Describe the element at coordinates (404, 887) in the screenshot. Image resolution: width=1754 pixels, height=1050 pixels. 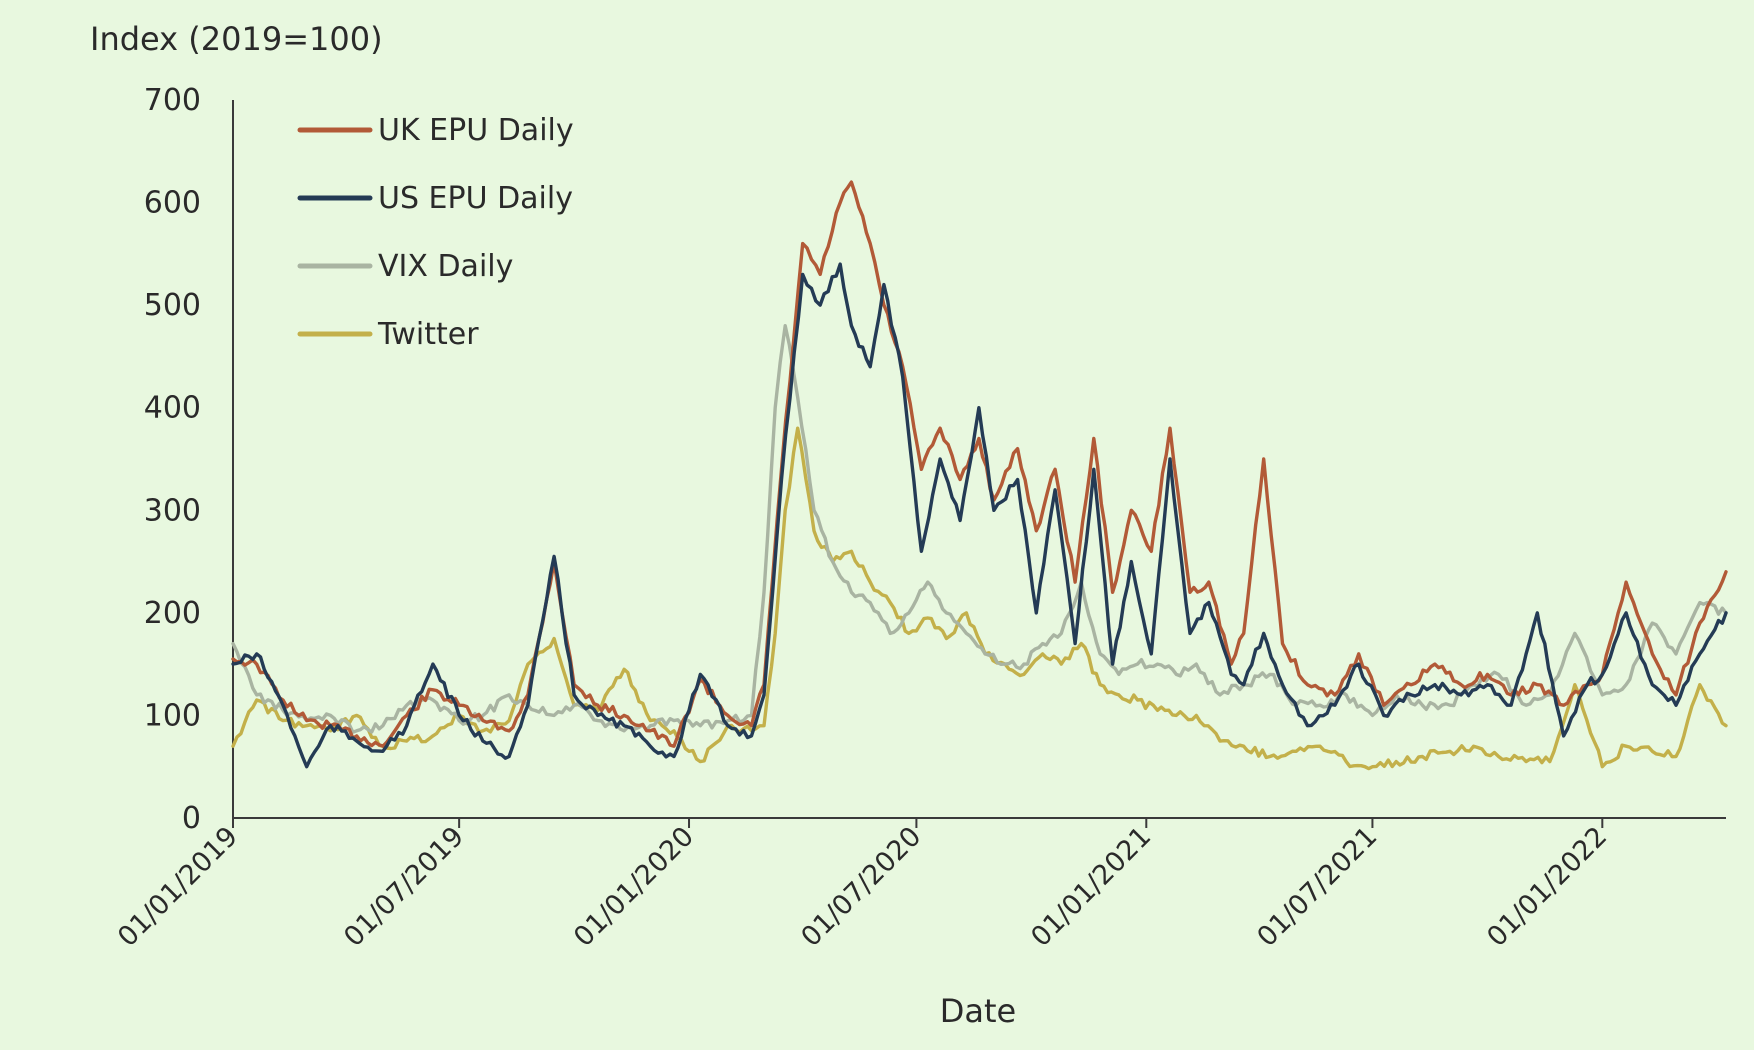
I see `x-tick-label: 01/07/2019` at that location.